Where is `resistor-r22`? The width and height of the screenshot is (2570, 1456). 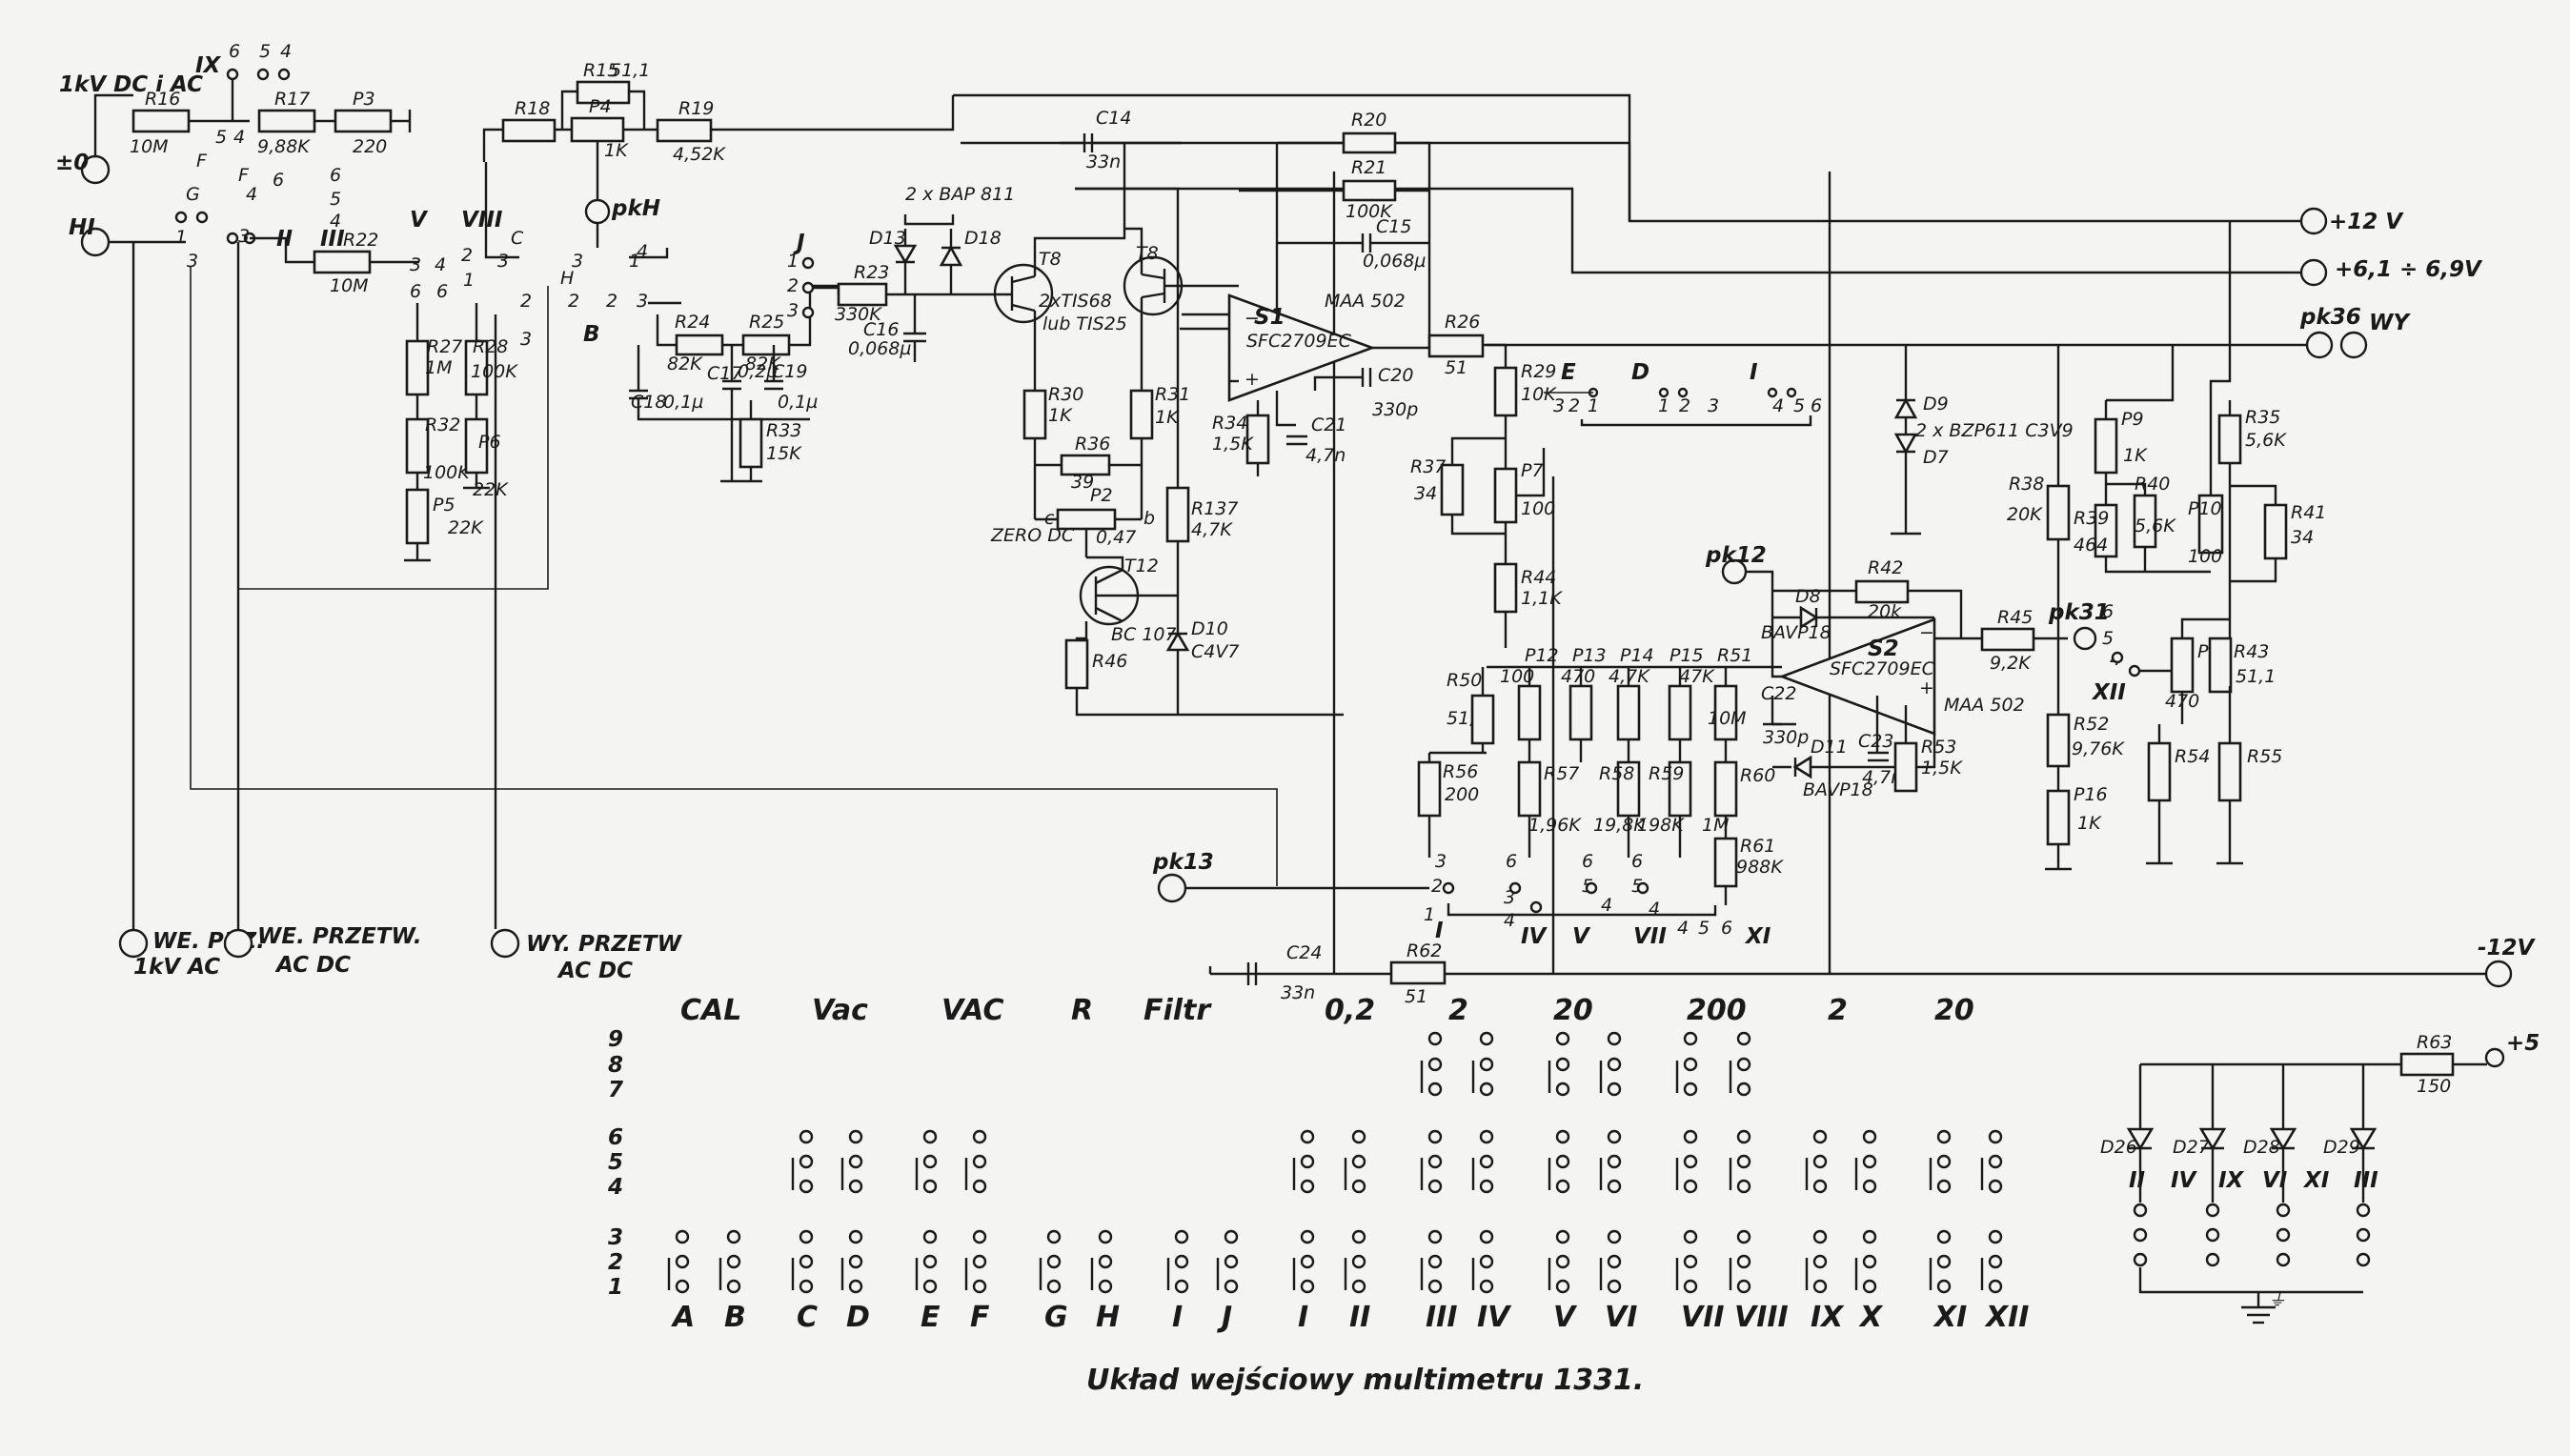
resistor-r22 is located at coordinates (342, 262).